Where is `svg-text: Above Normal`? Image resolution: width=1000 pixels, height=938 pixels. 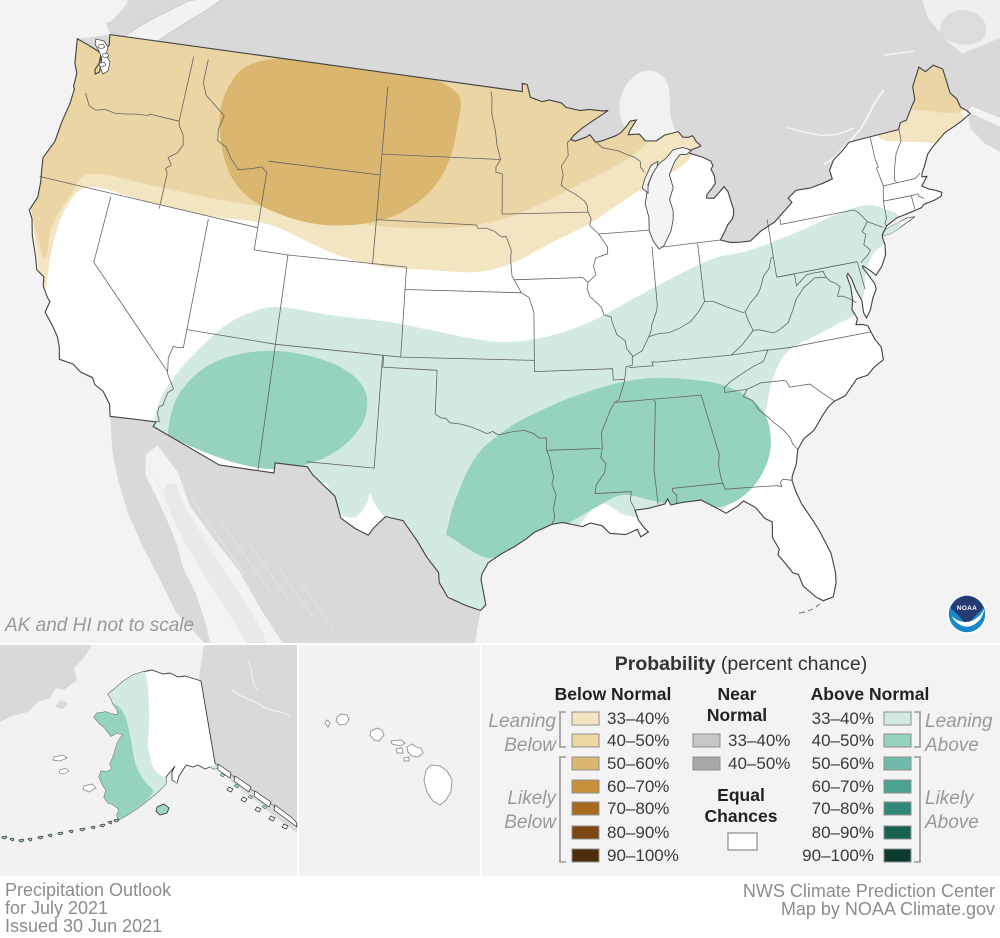
svg-text: Above Normal is located at coordinates (870, 694).